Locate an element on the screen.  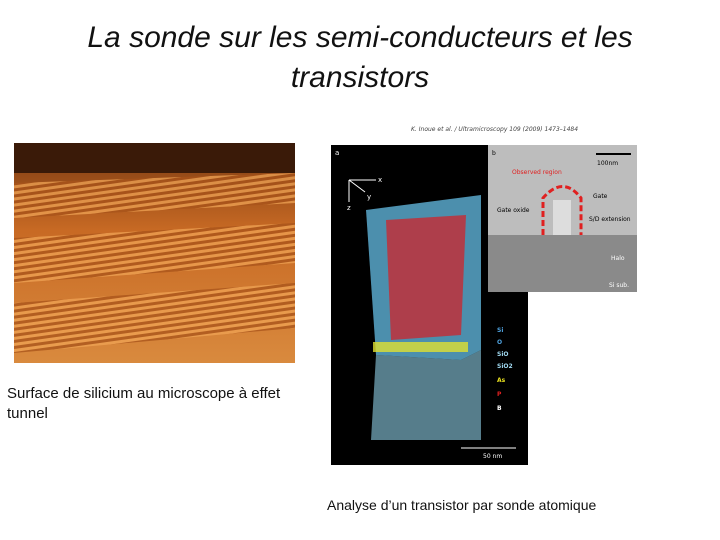
legend-label: B is located at coordinates (499, 408).